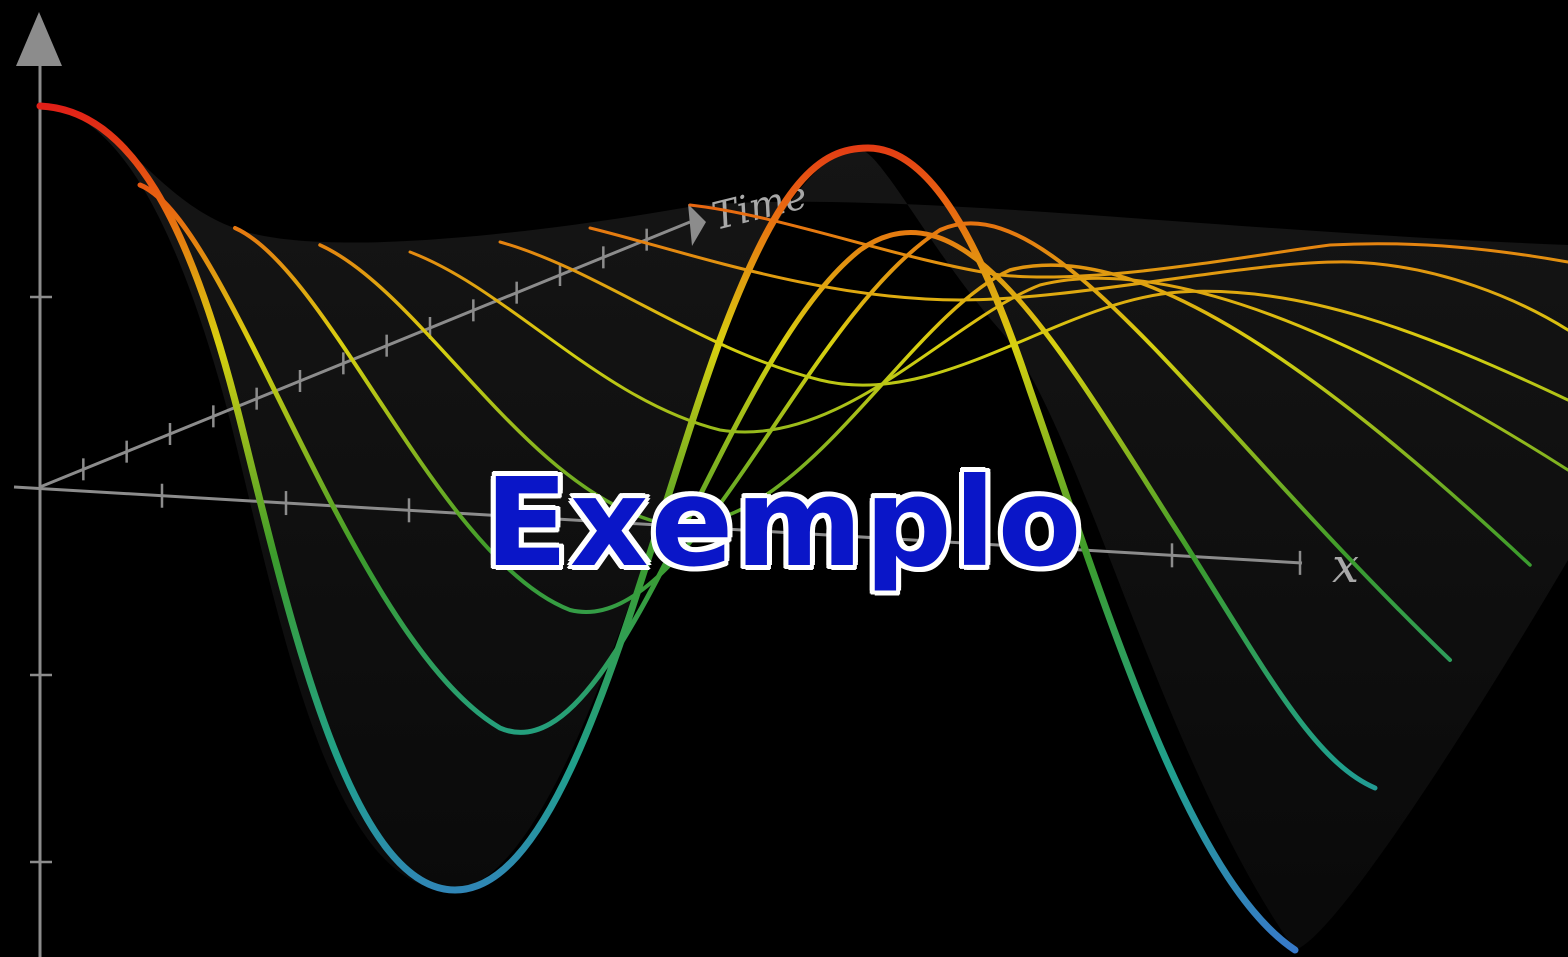 The height and width of the screenshot is (957, 1568). Describe the element at coordinates (697, 225) in the screenshot. I see `time-axis-arrow-icon` at that location.